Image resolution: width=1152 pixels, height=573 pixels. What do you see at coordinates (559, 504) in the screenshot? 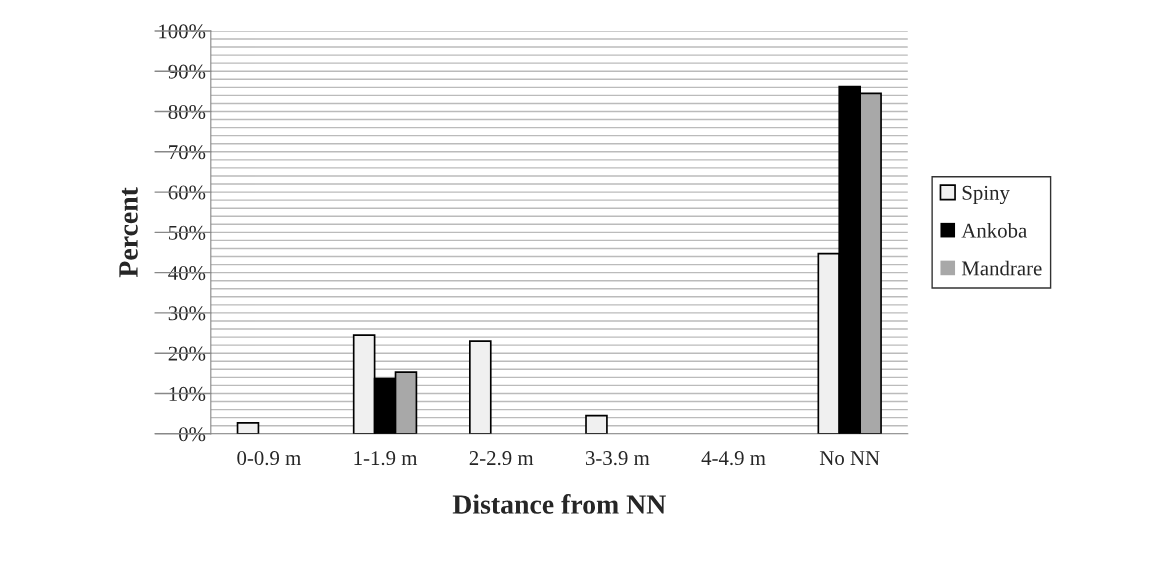
I see `x-axis-title: Distance from NN` at bounding box center [559, 504].